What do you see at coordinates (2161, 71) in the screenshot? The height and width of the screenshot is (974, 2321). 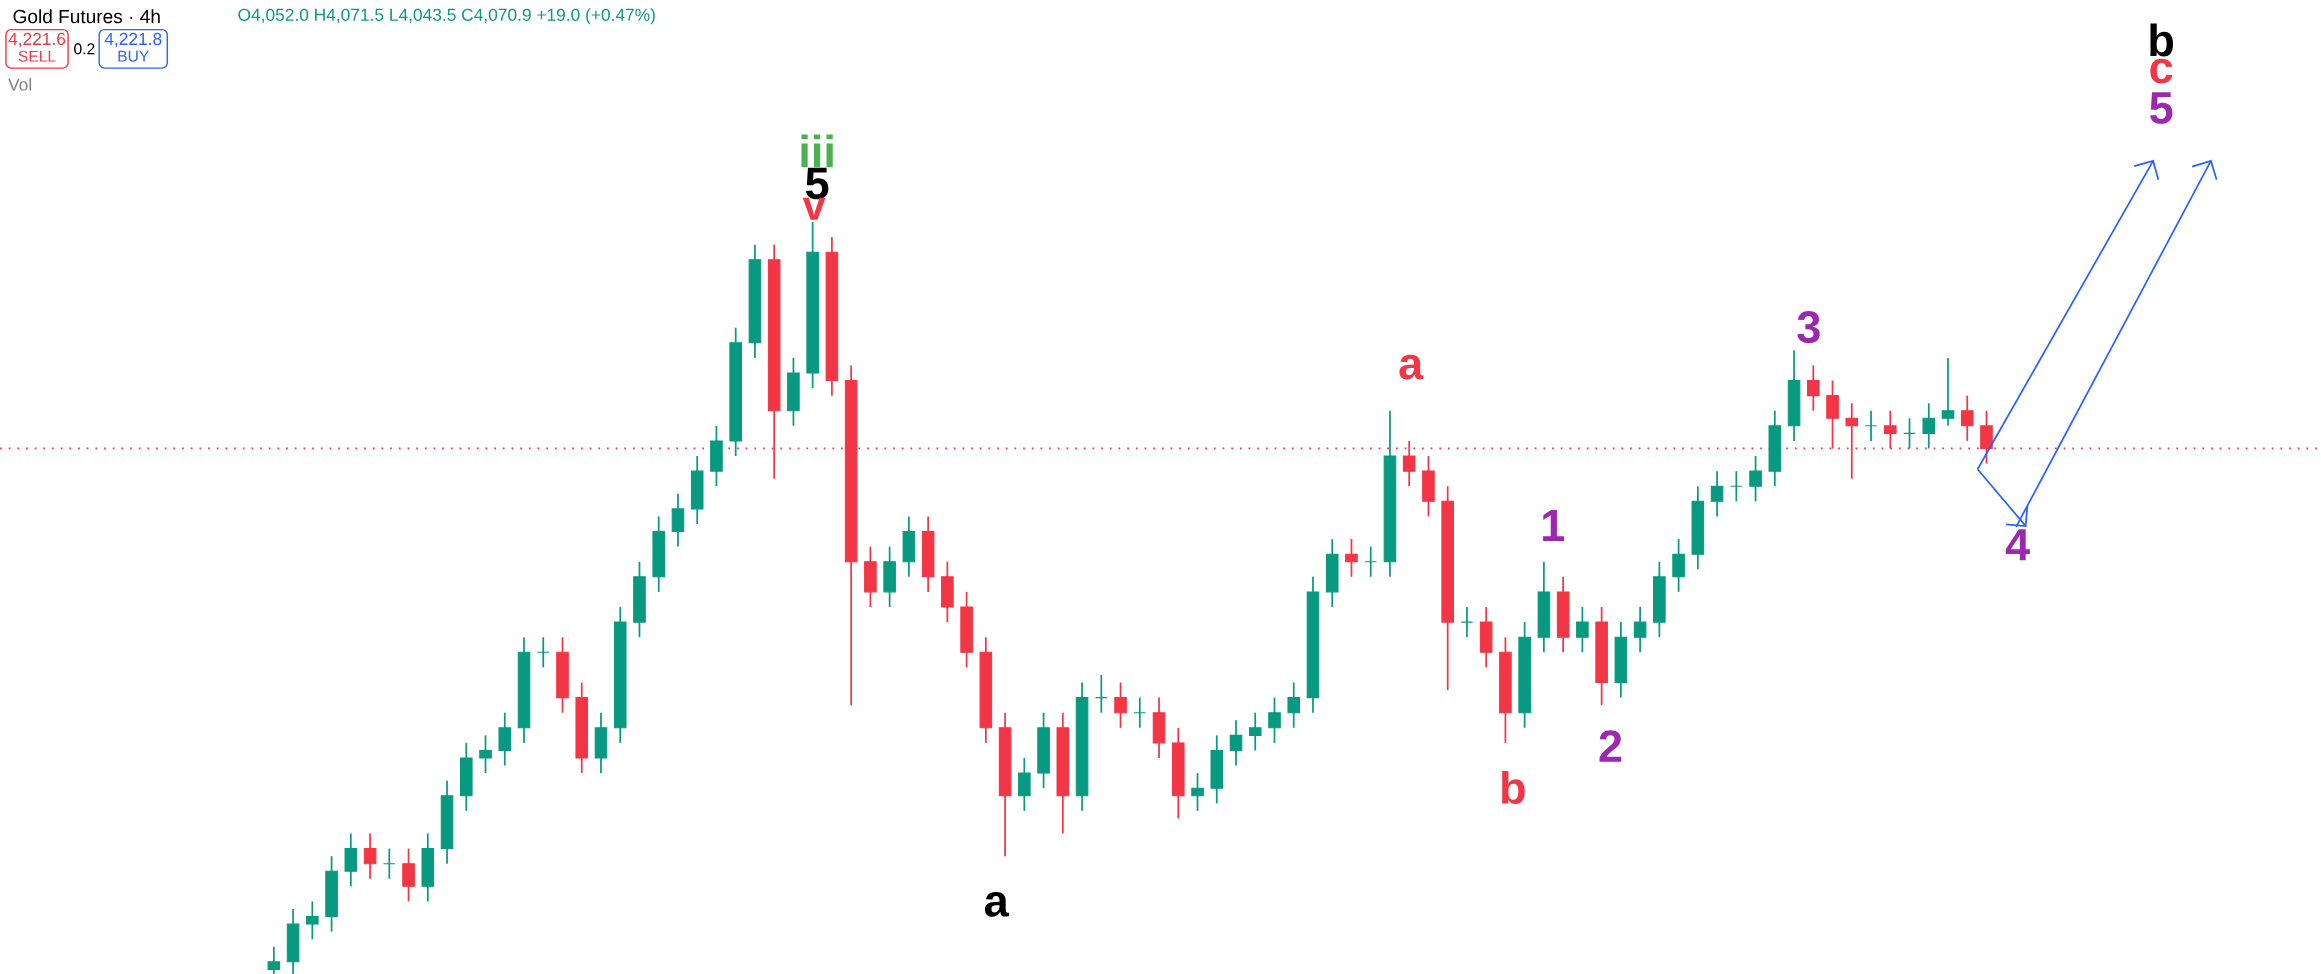 I see `text: c` at bounding box center [2161, 71].